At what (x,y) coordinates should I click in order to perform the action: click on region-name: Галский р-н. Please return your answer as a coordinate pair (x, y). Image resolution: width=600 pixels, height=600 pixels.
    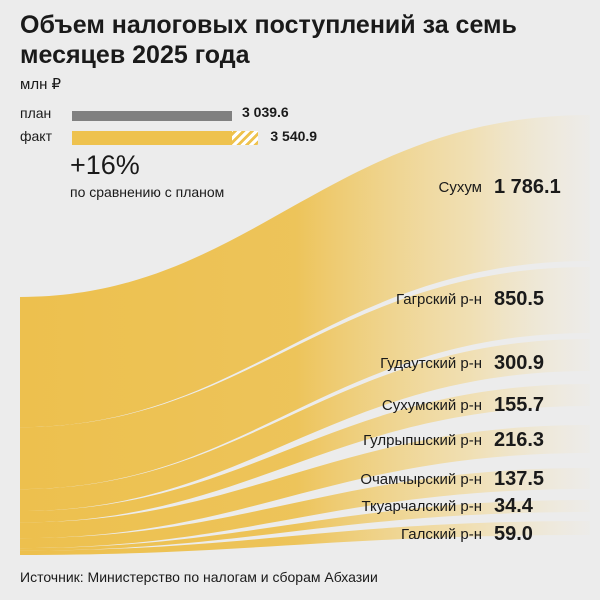
    Looking at the image, I should click on (441, 534).